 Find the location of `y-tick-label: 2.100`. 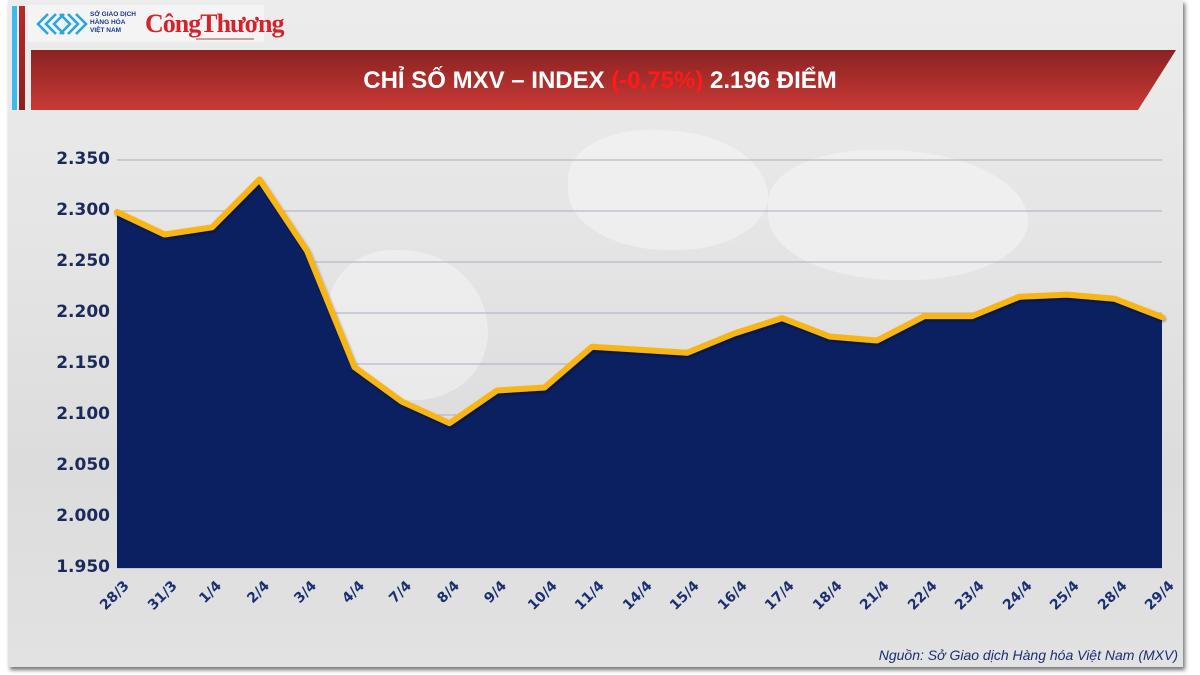

y-tick-label: 2.100 is located at coordinates (83, 414).